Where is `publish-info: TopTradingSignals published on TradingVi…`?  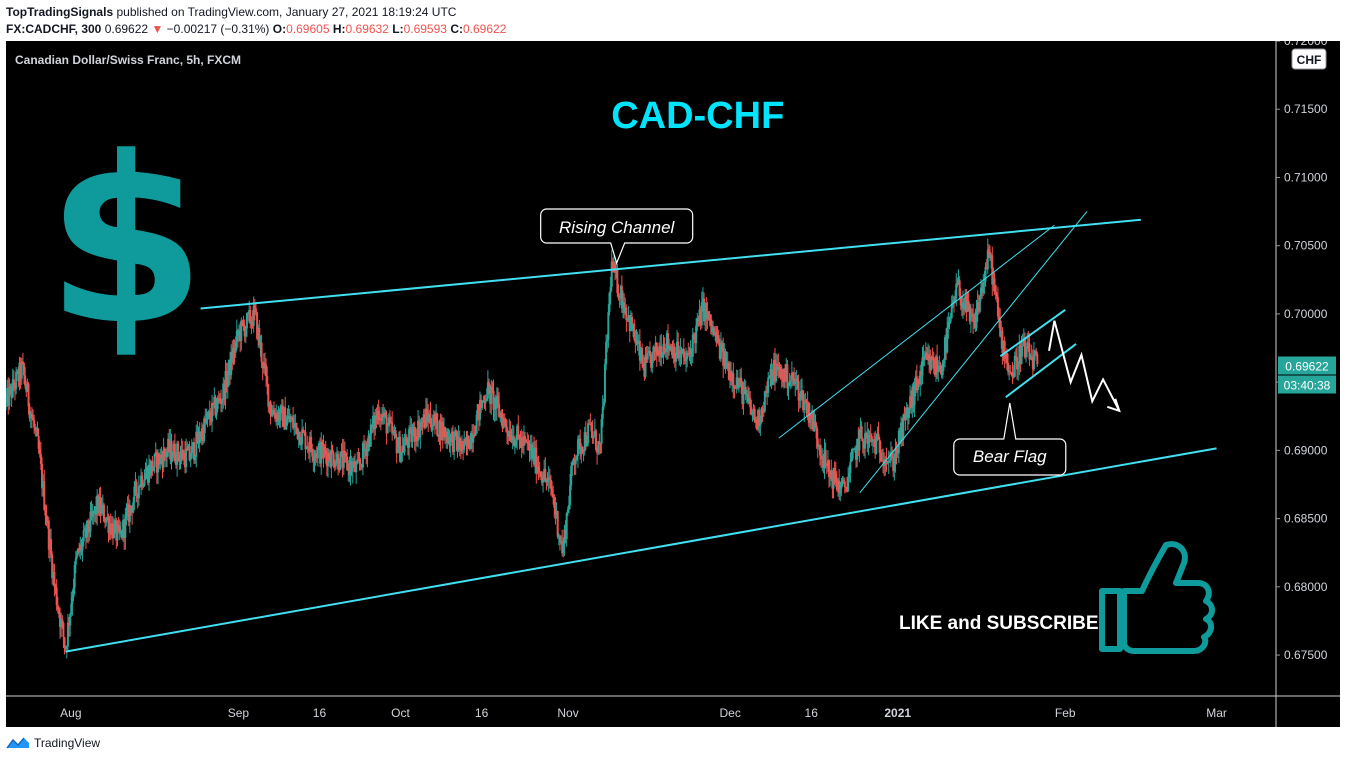
publish-info: TopTradingSignals published on TradingVi… is located at coordinates (231, 12).